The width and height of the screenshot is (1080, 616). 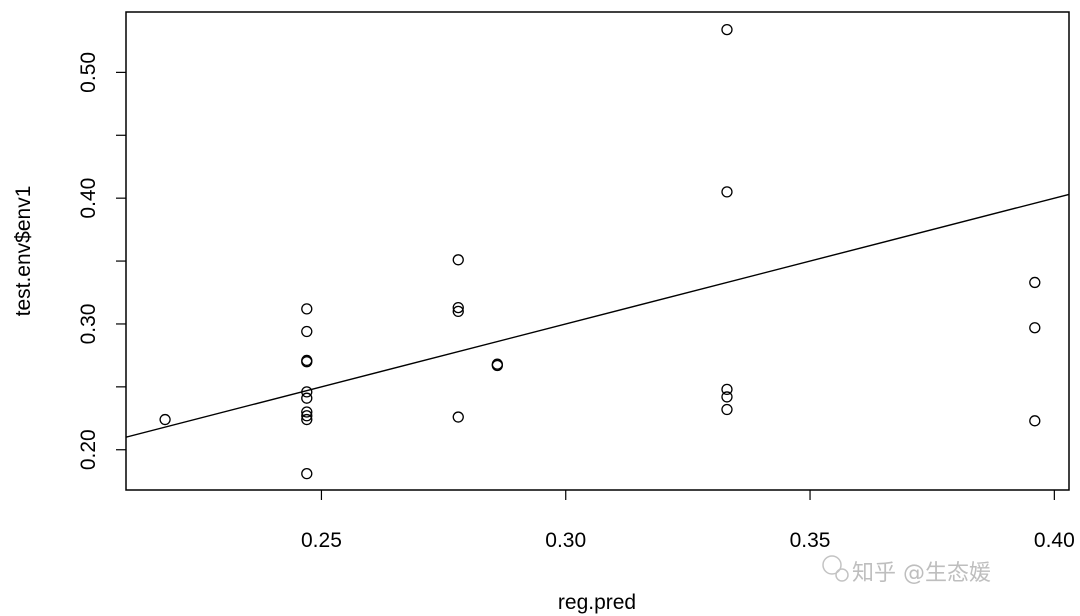 What do you see at coordinates (88, 72) in the screenshot?
I see `y-tick-label: 0.50` at bounding box center [88, 72].